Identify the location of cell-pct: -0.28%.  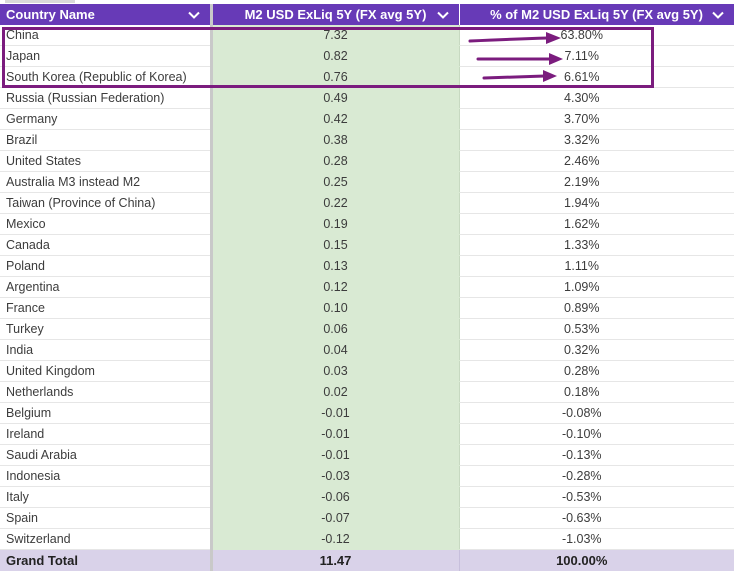
(596, 476).